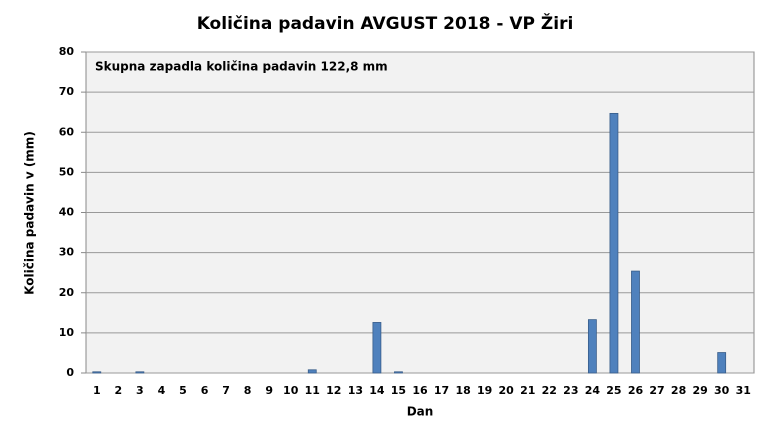 This screenshot has width=770, height=439. I want to click on x-tick-label: 13, so click(355, 390).